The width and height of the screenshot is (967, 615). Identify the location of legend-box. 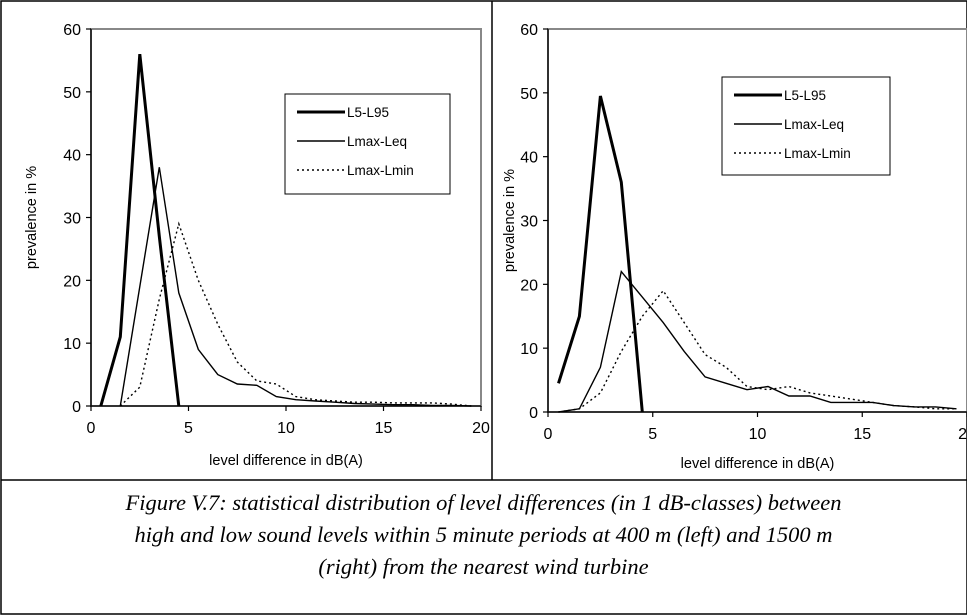
(806, 126).